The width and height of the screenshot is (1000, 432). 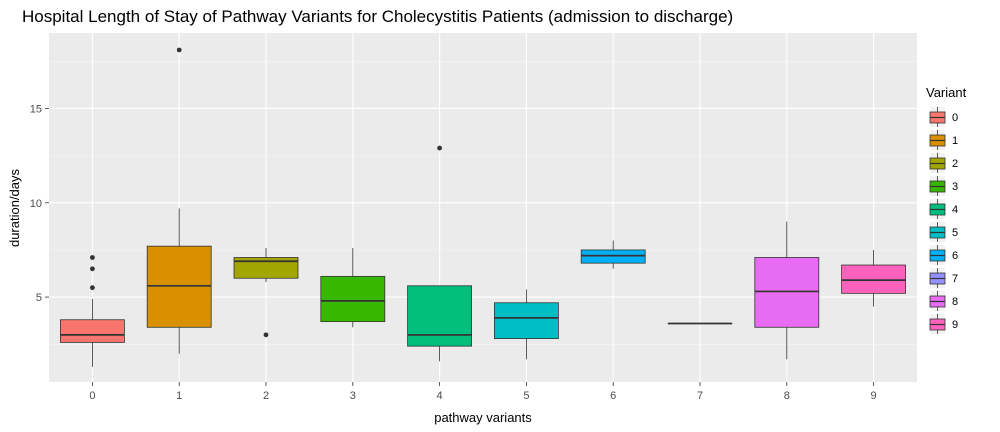 What do you see at coordinates (943, 186) in the screenshot?
I see `legend-item-3: 3` at bounding box center [943, 186].